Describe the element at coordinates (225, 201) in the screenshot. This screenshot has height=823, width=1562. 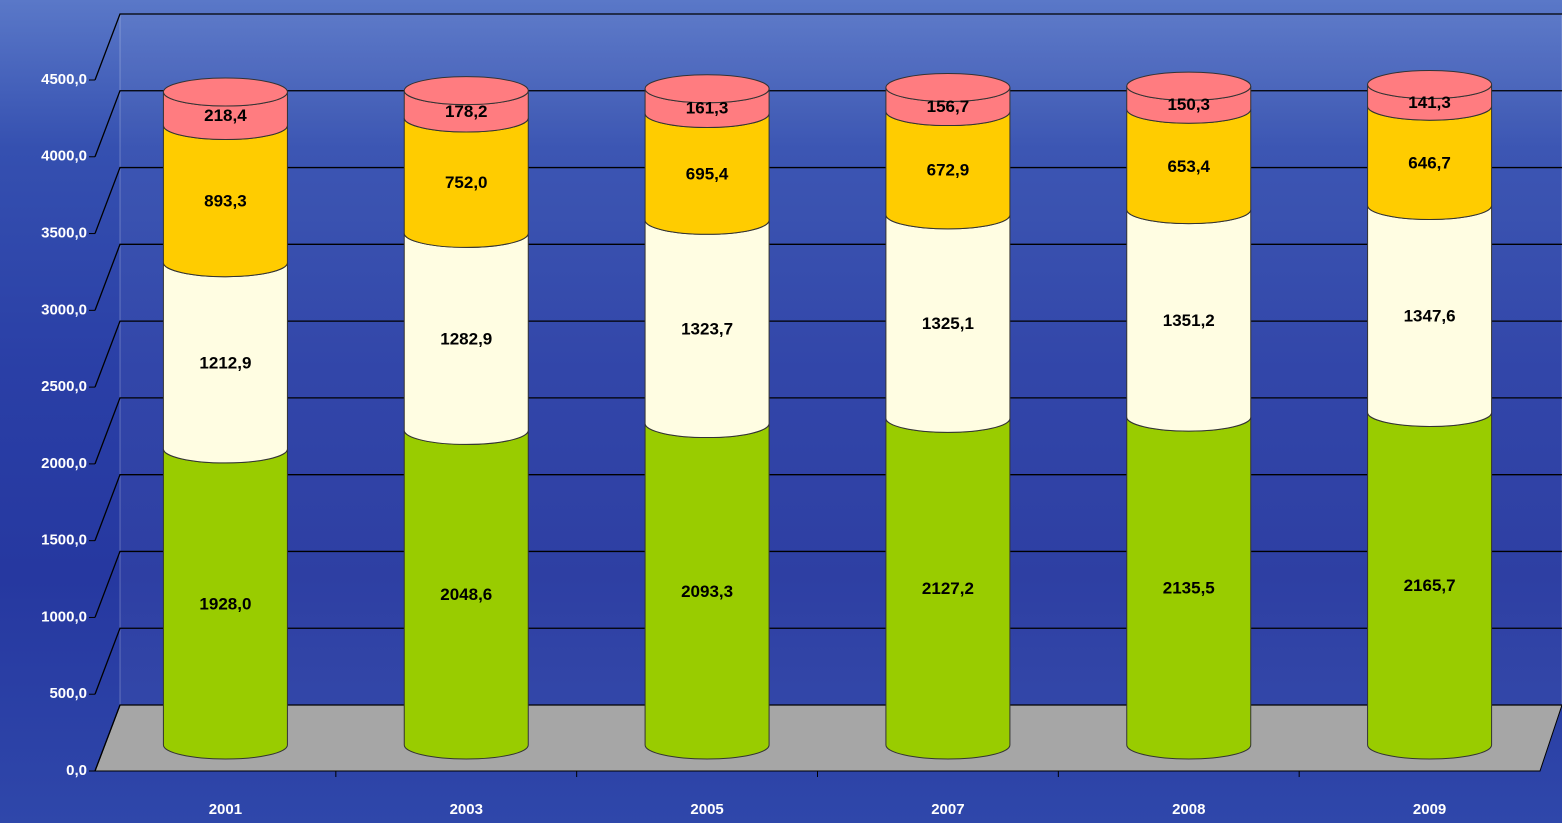
I see `value-label: 893,3` at that location.